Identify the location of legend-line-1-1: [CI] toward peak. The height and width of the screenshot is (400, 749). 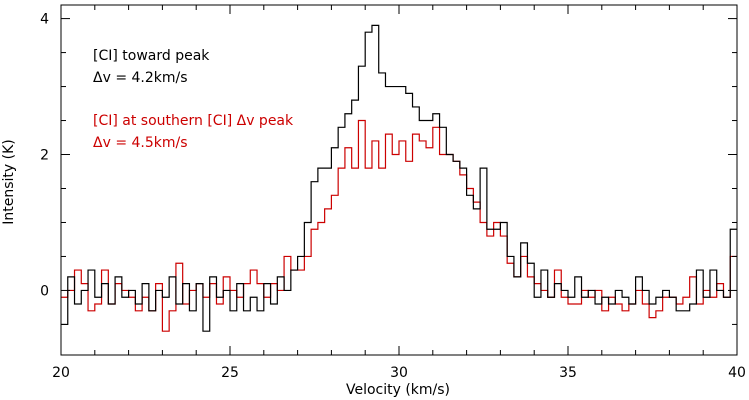
(151, 56).